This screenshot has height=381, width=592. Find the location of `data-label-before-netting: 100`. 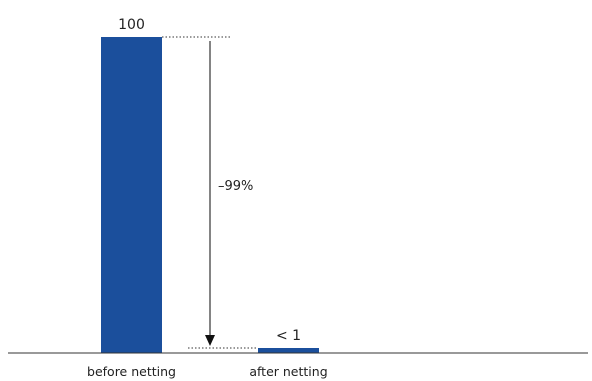

data-label-before-netting: 100 is located at coordinates (131, 25).